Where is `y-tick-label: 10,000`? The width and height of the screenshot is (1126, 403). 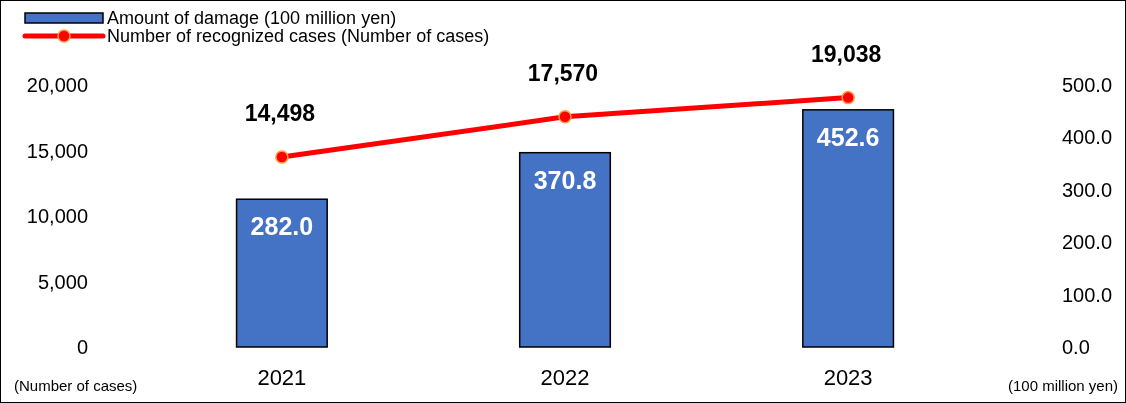
y-tick-label: 10,000 is located at coordinates (57, 216).